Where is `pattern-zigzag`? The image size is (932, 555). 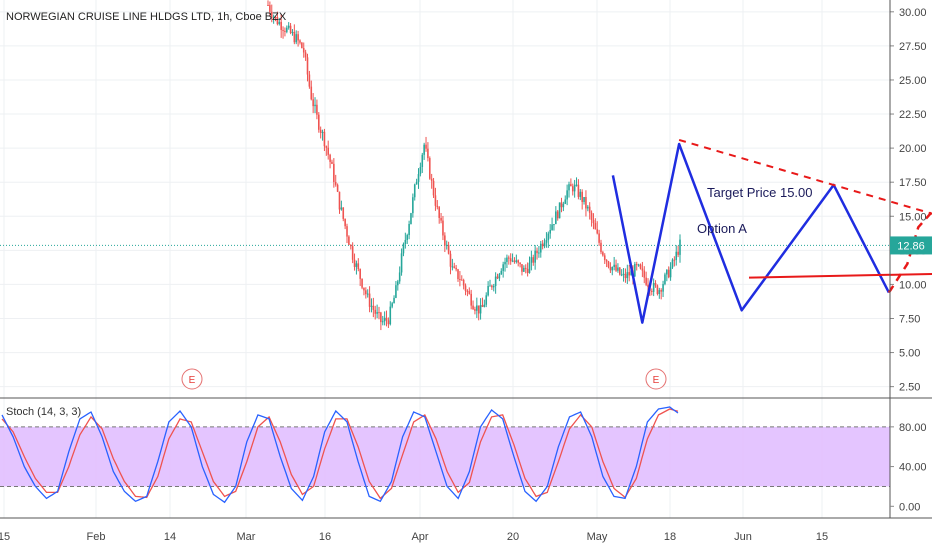
pattern-zigzag is located at coordinates (751, 233).